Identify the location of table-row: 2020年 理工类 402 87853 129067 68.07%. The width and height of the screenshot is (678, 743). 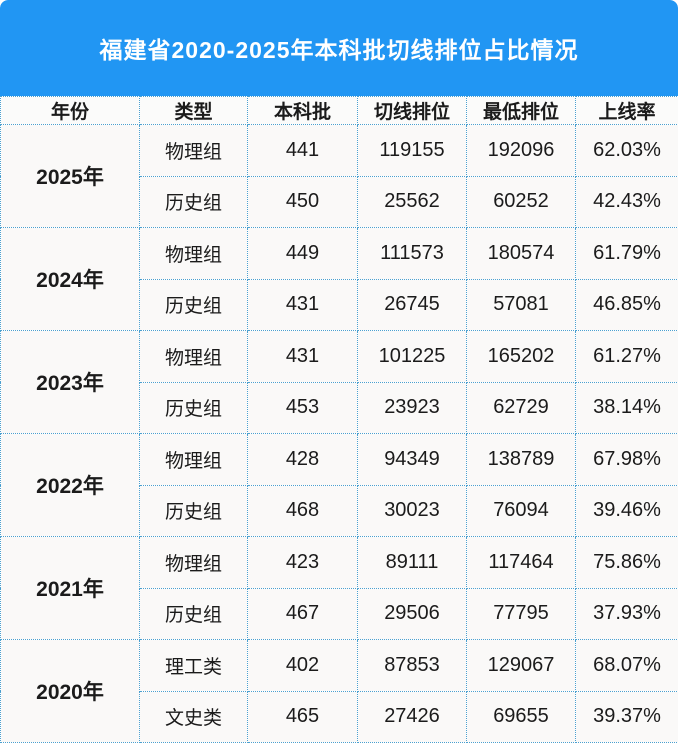
(339, 691).